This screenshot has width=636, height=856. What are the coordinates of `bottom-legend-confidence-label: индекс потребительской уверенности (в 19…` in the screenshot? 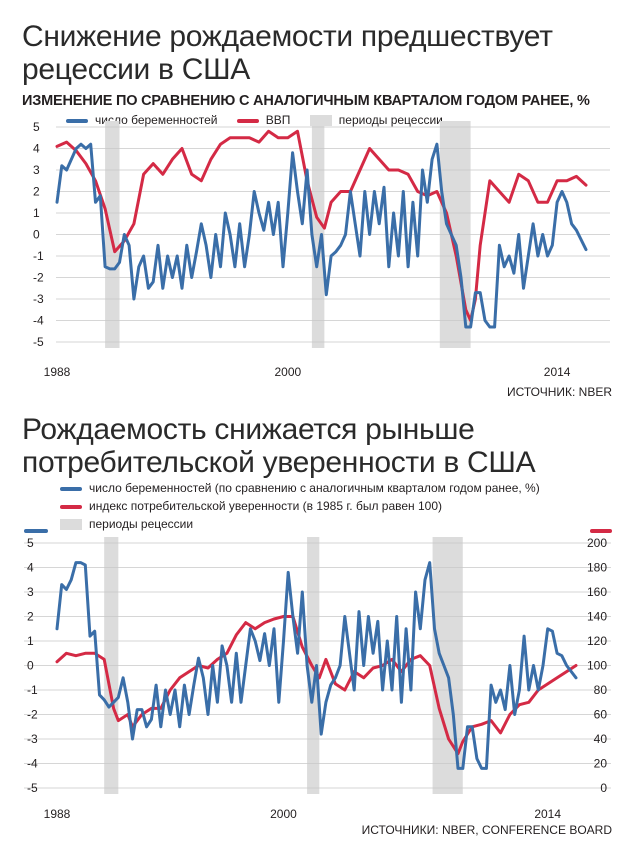 It's located at (266, 506).